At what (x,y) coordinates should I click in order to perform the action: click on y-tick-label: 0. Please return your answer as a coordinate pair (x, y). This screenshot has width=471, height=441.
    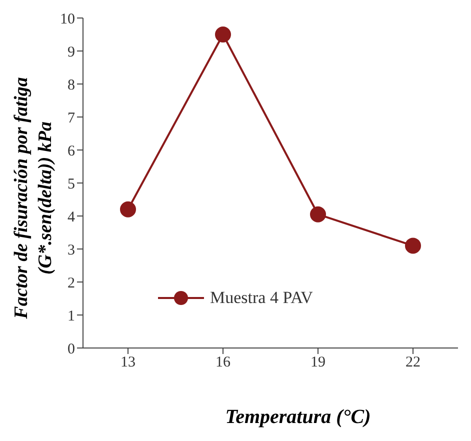
    Looking at the image, I should click on (71, 349).